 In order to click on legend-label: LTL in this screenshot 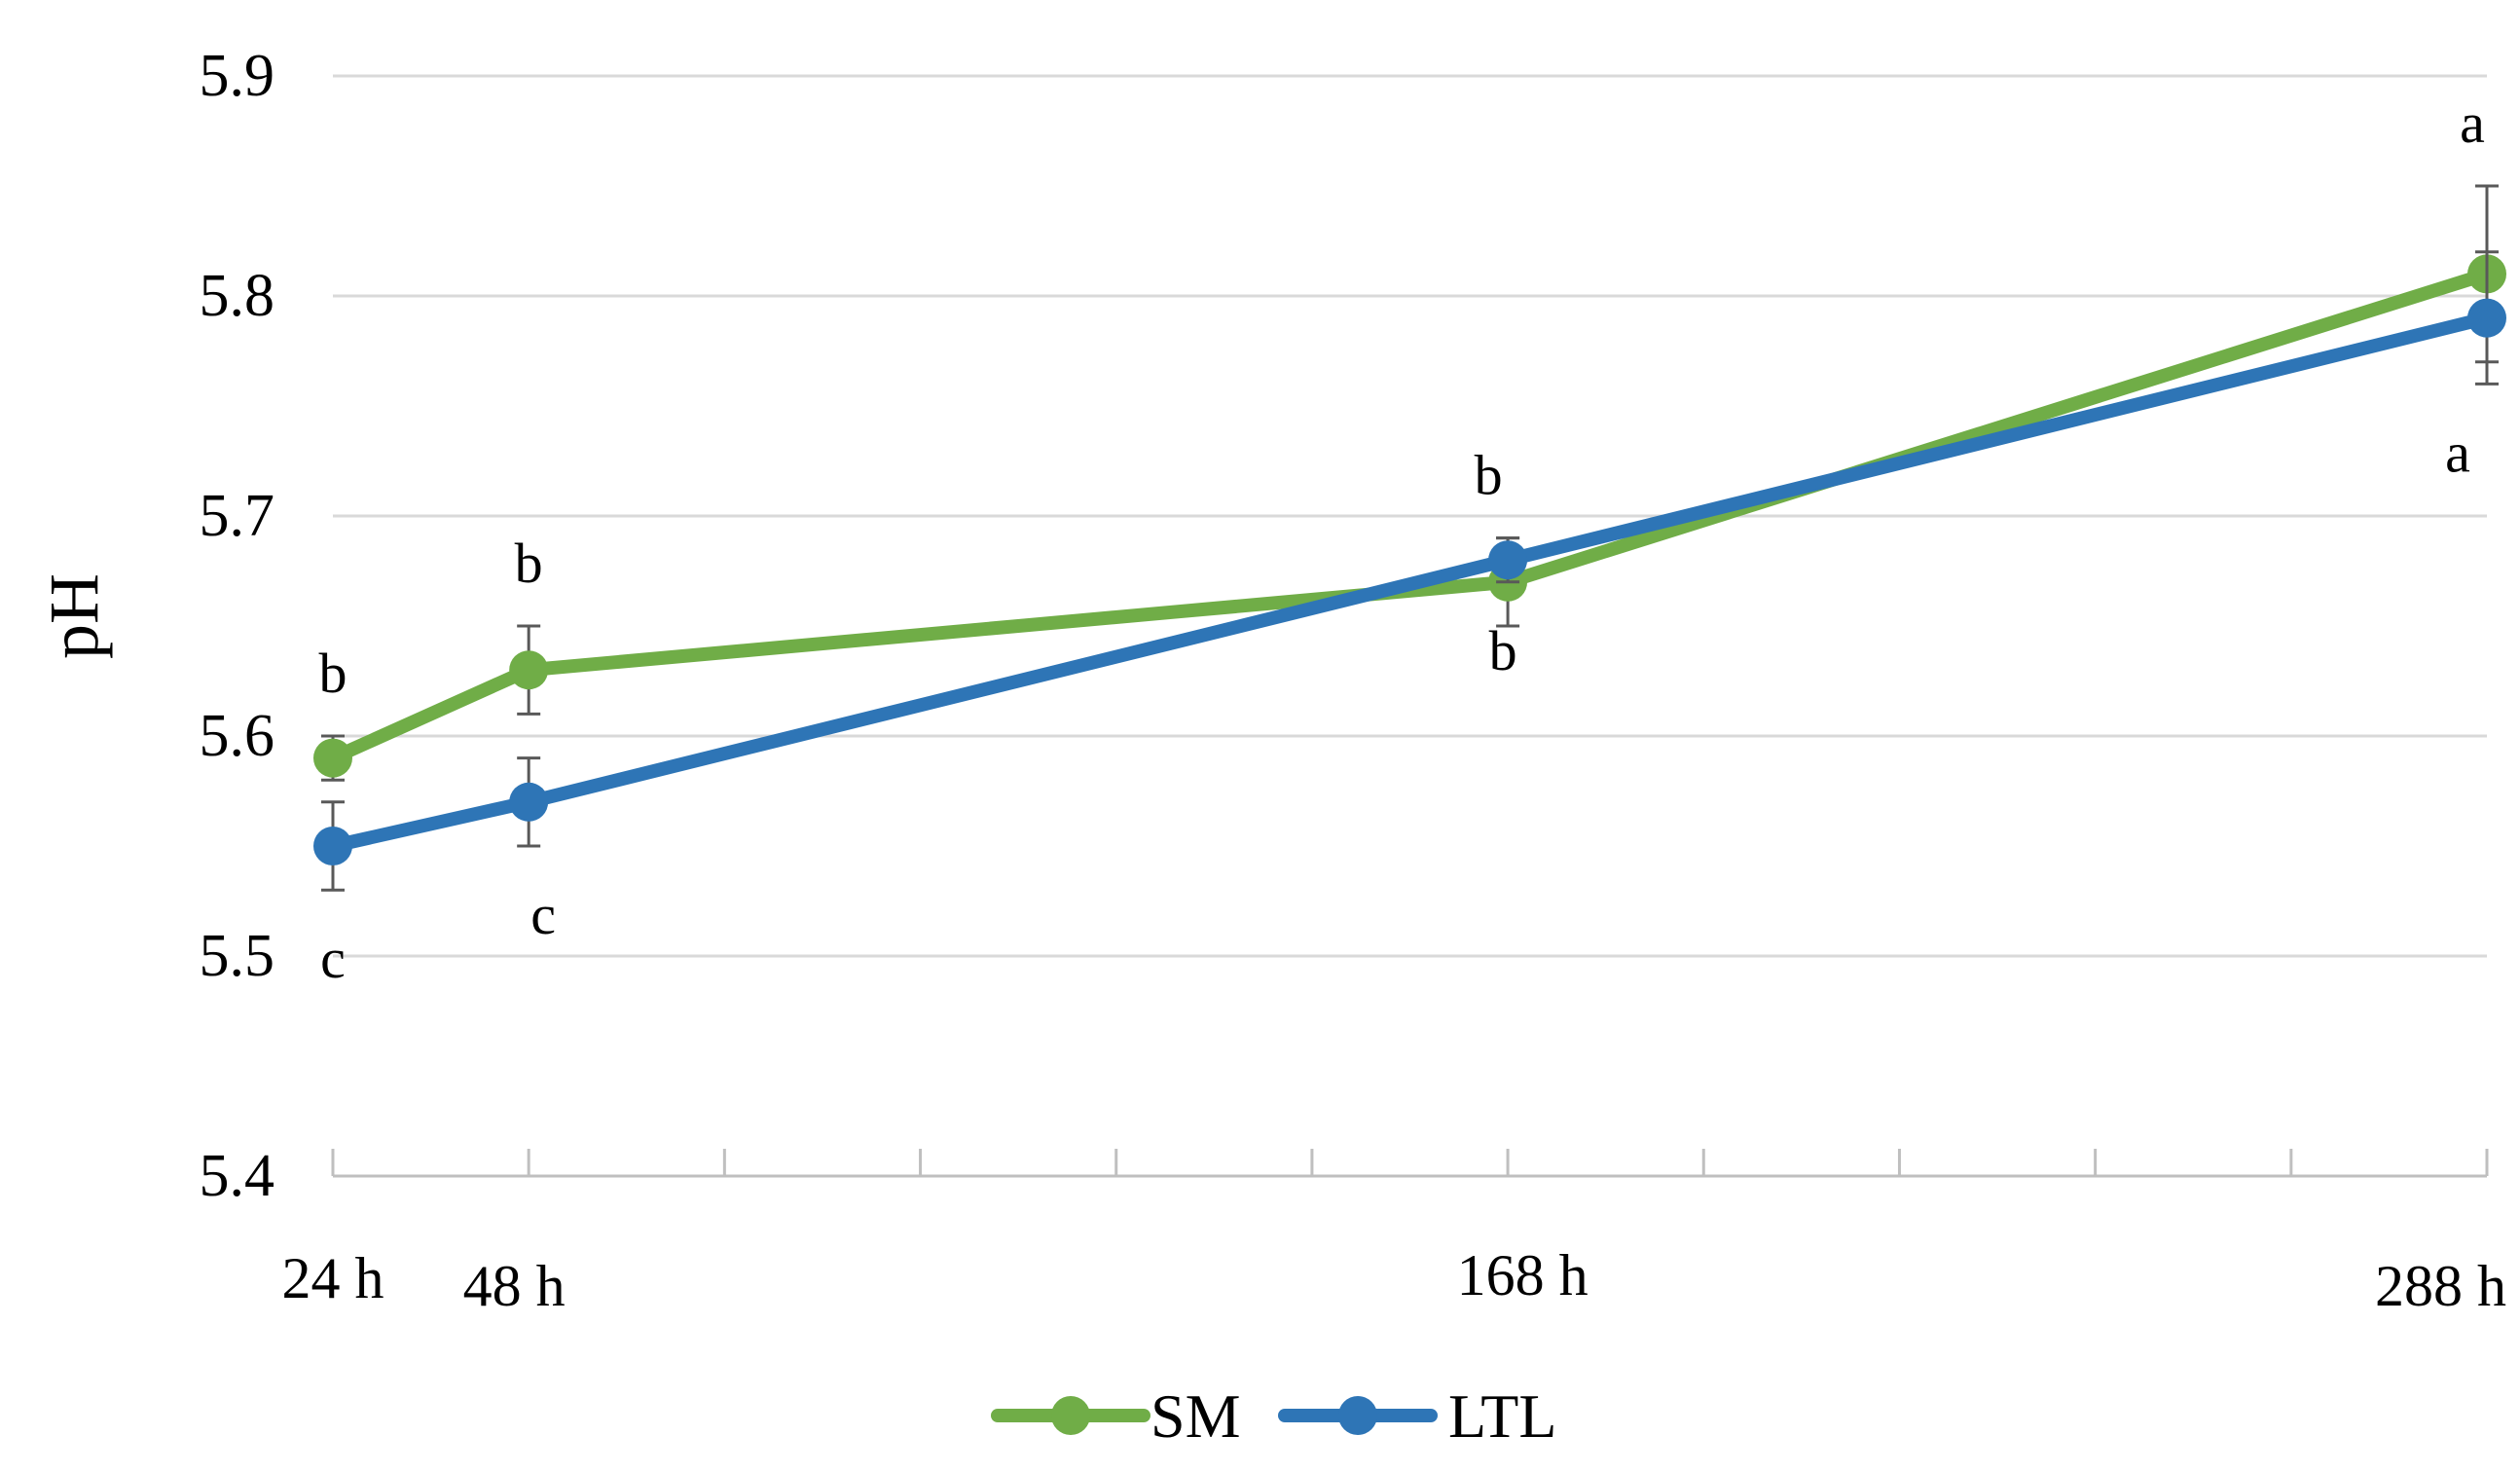, I will do `click(1502, 1416)`.